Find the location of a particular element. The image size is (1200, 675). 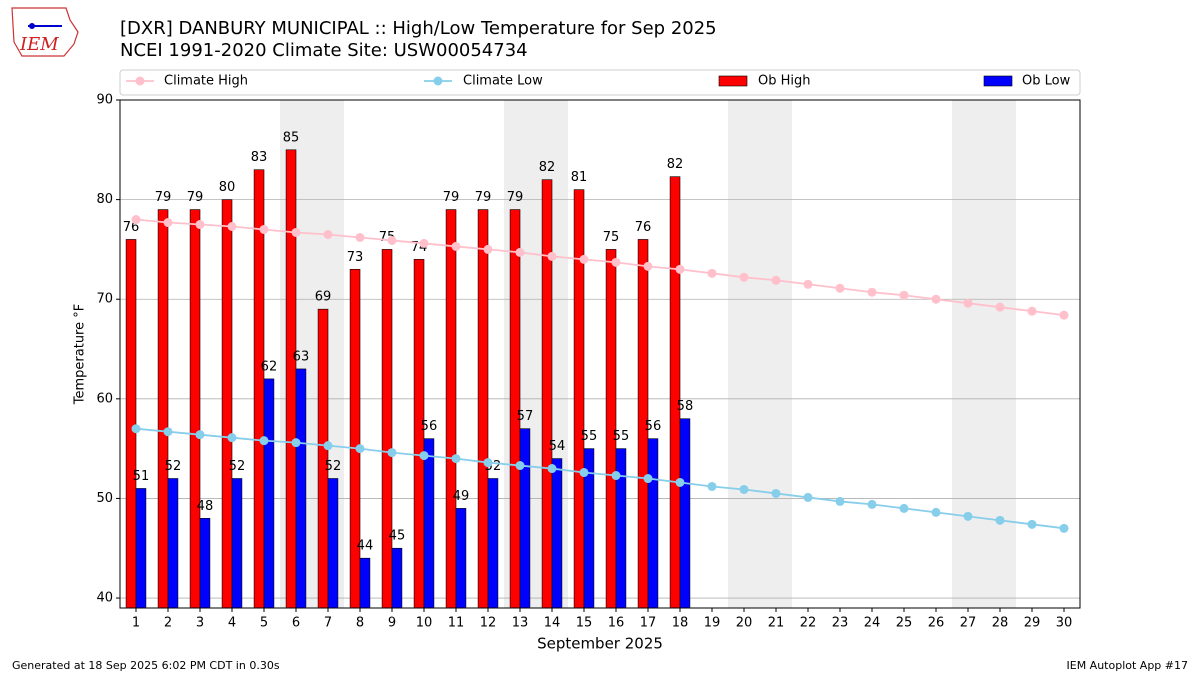

data-label: 85 is located at coordinates (291, 137).